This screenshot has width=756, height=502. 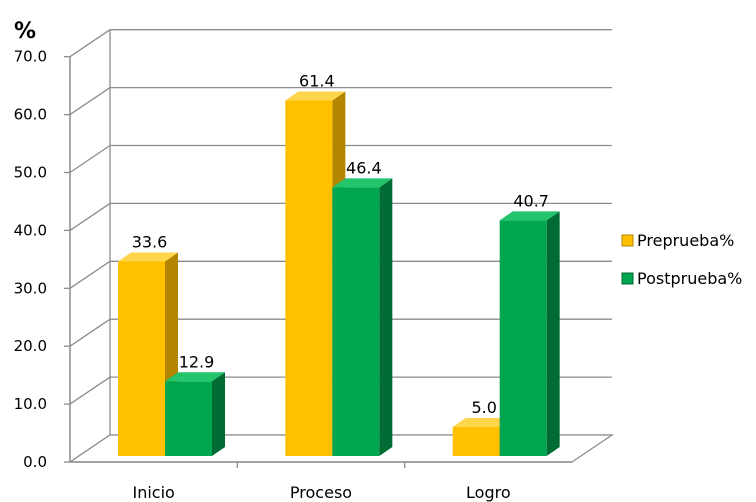 What do you see at coordinates (25, 31) in the screenshot?
I see `y-unit-label: %` at bounding box center [25, 31].